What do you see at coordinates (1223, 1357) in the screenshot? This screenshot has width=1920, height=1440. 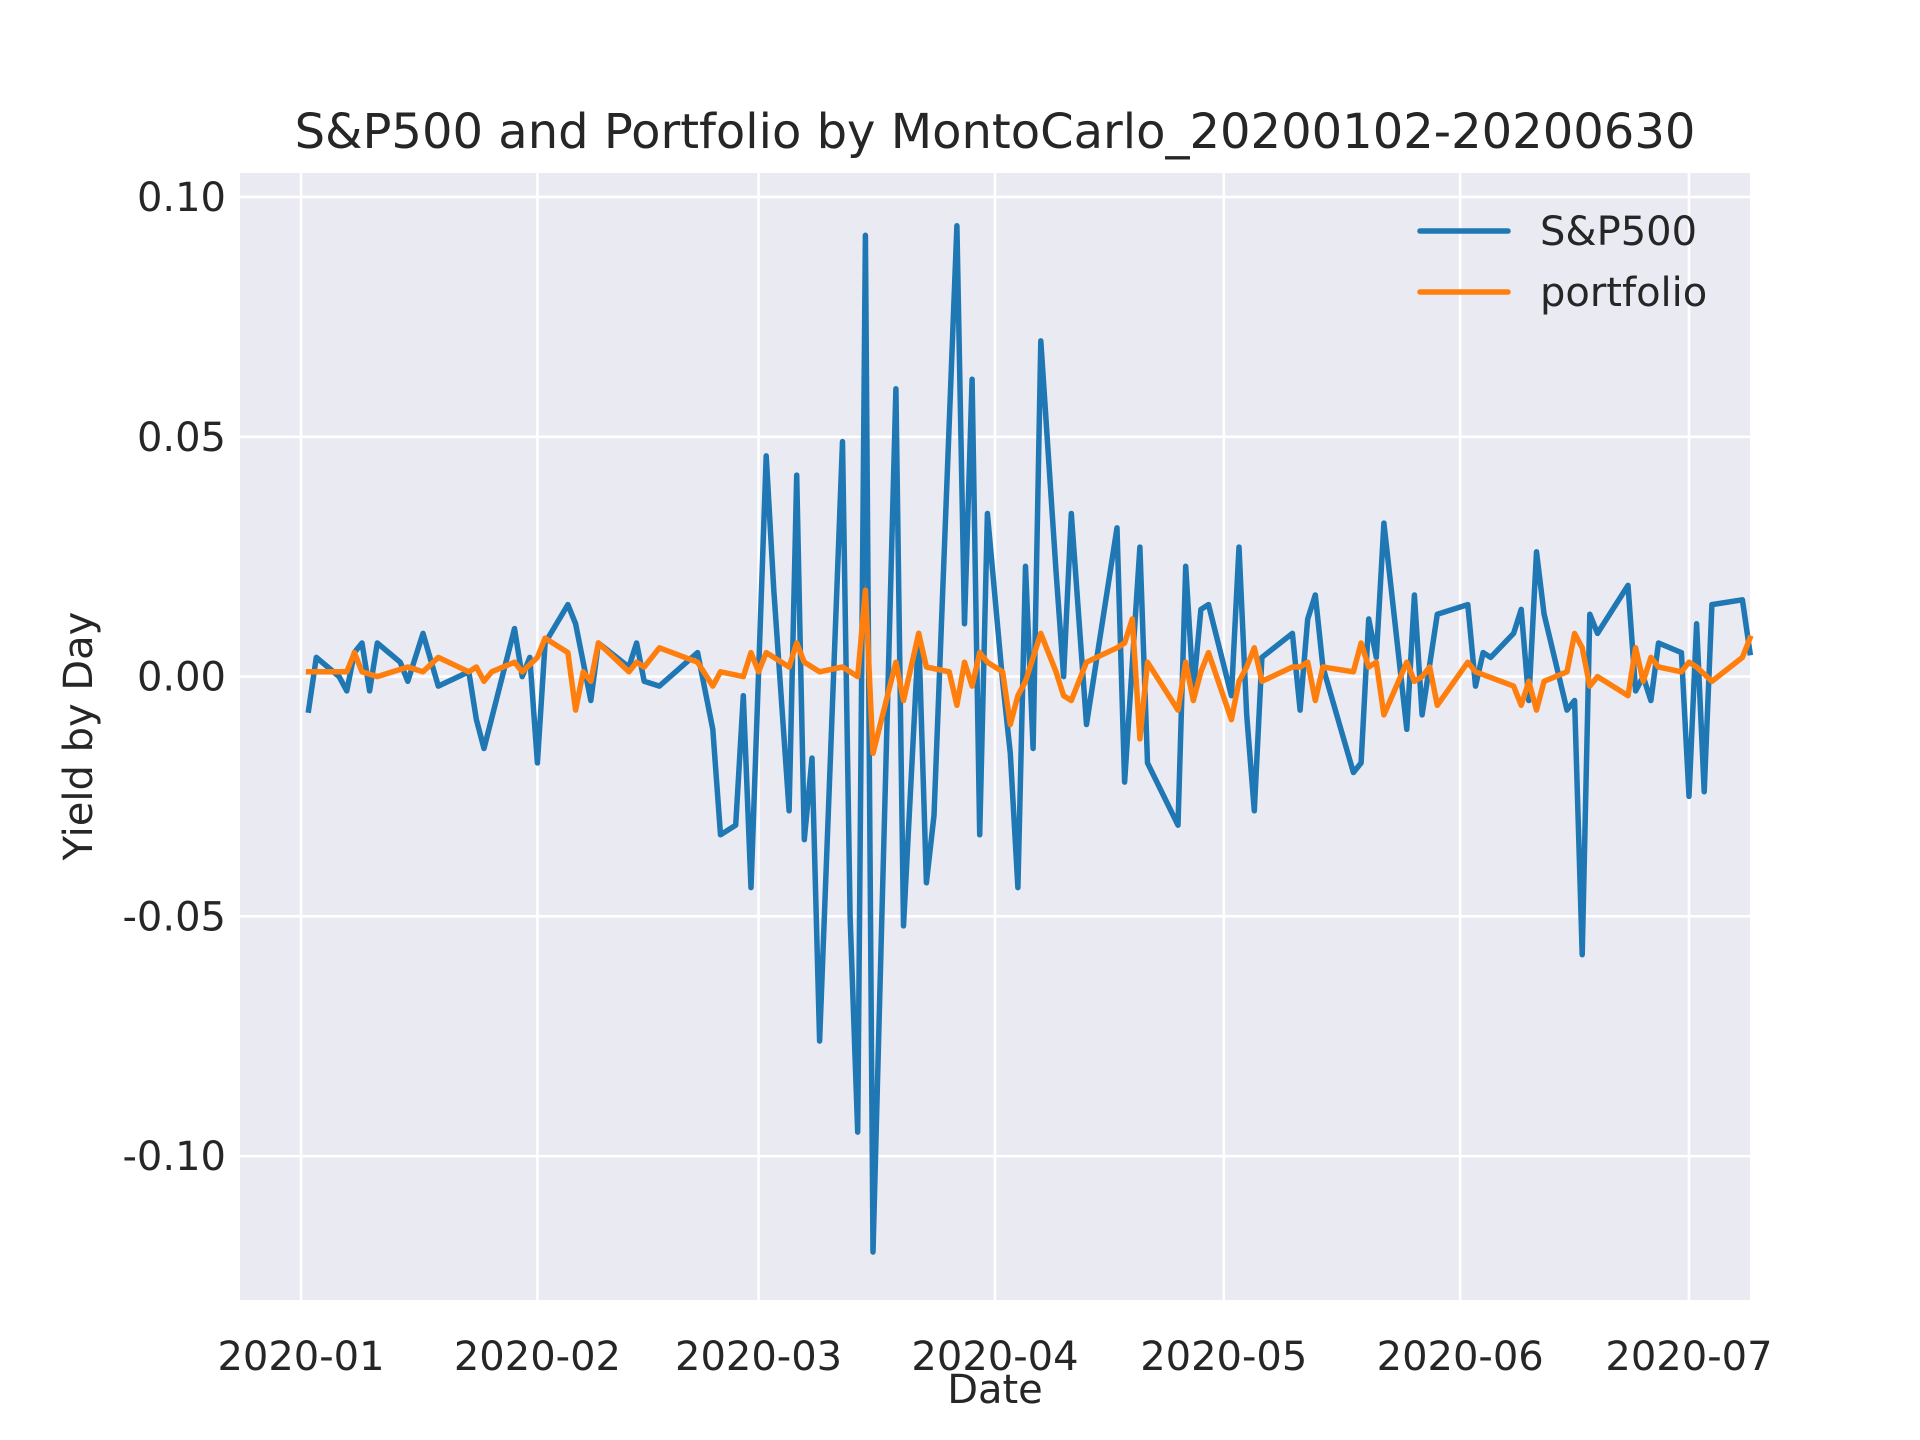 I see `x-tick-label: 2020-05` at bounding box center [1223, 1357].